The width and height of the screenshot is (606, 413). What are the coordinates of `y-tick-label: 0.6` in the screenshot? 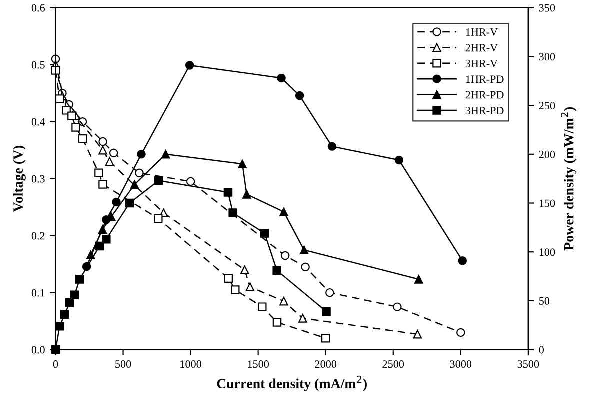 It's located at (39, 8).